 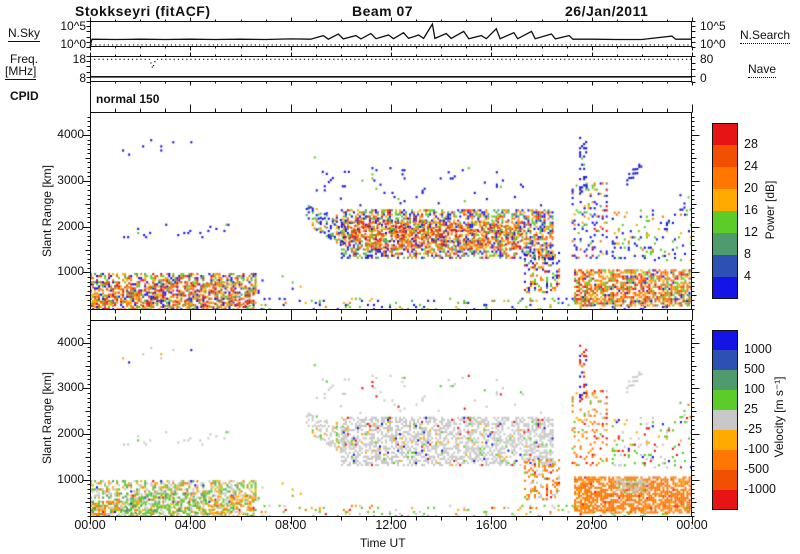 What do you see at coordinates (391, 525) in the screenshot?
I see `xtick-3: 12:00` at bounding box center [391, 525].